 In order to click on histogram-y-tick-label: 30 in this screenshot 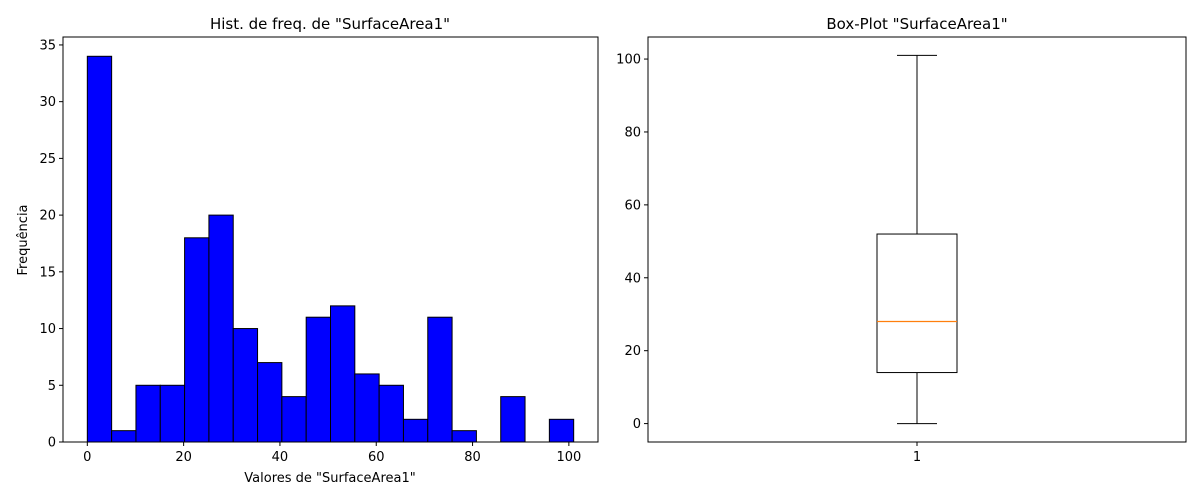, I will do `click(47, 102)`.